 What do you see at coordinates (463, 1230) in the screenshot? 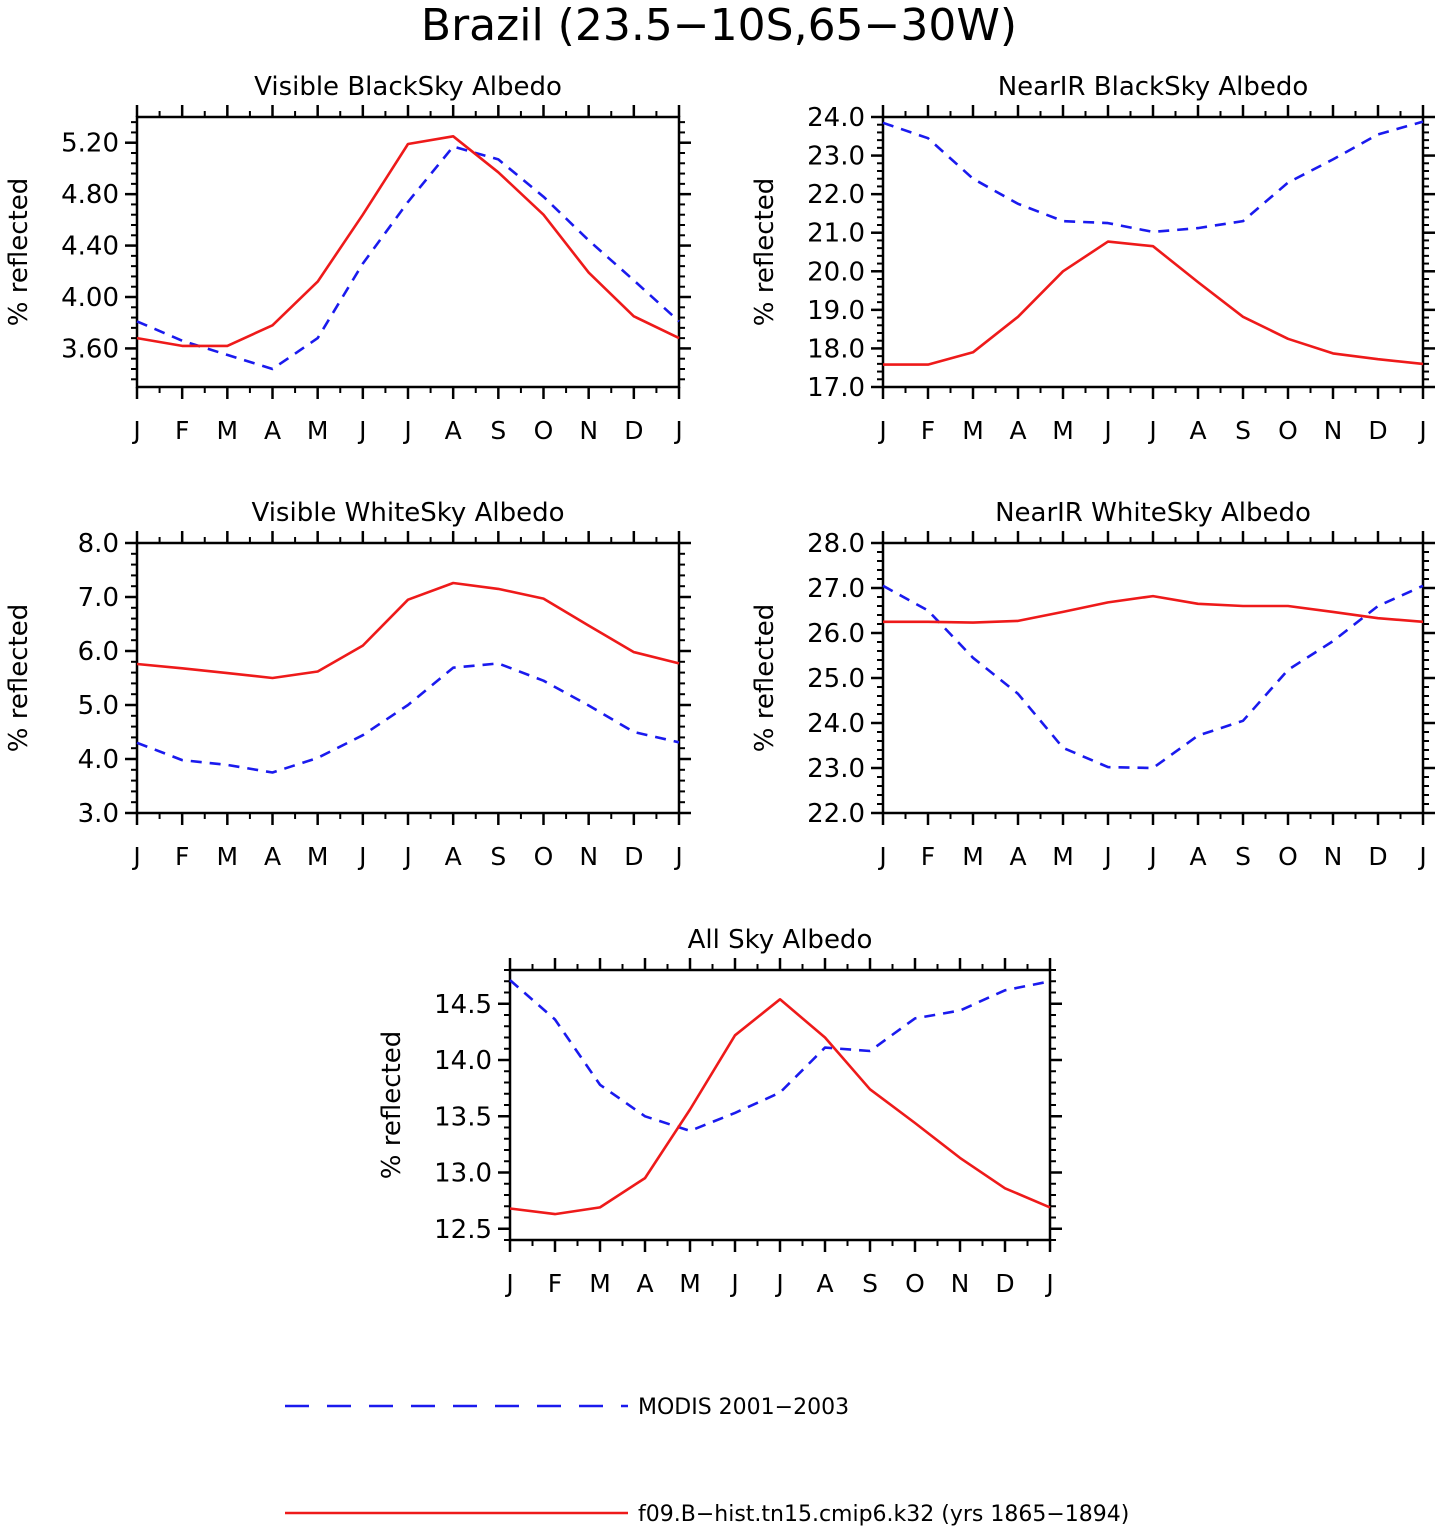
I see `y-tick-label: 12.5` at bounding box center [463, 1230].